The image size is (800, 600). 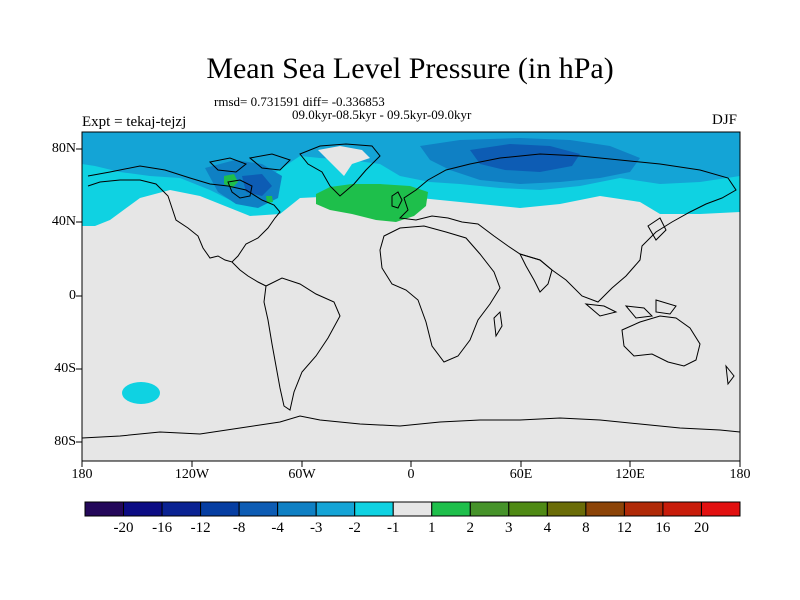 What do you see at coordinates (440, 294) in the screenshot?
I see `coast-africa` at bounding box center [440, 294].